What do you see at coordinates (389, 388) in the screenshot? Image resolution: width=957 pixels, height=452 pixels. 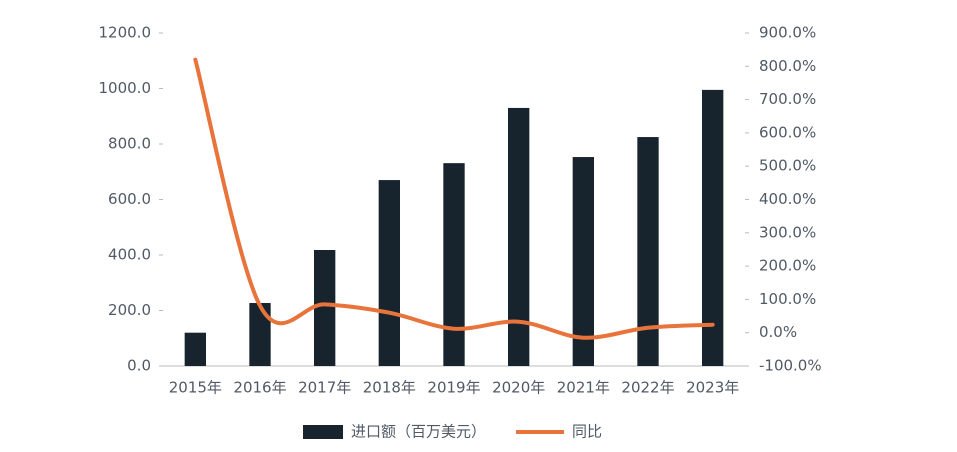 I see `x-tick-label: 2018年` at bounding box center [389, 388].